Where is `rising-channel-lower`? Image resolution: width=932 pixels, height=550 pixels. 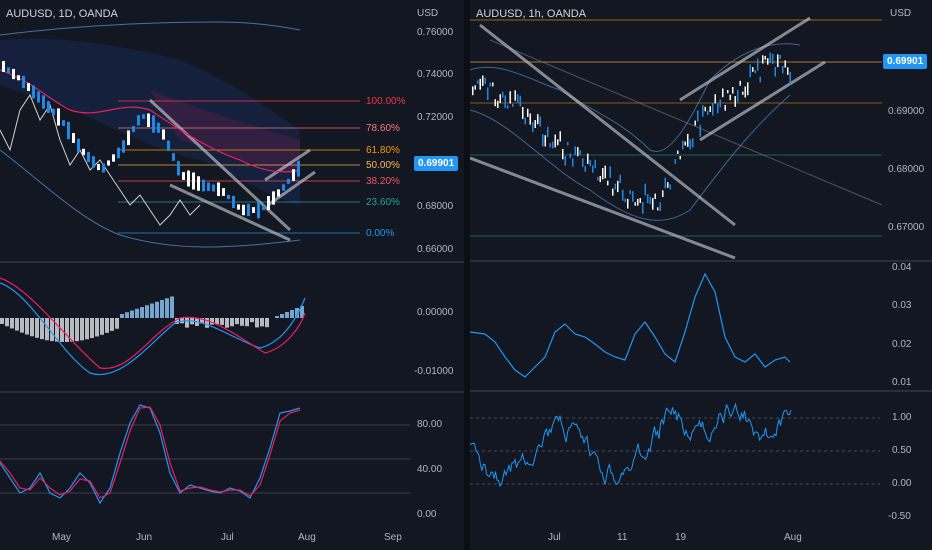 rising-channel-lower is located at coordinates (291, 188).